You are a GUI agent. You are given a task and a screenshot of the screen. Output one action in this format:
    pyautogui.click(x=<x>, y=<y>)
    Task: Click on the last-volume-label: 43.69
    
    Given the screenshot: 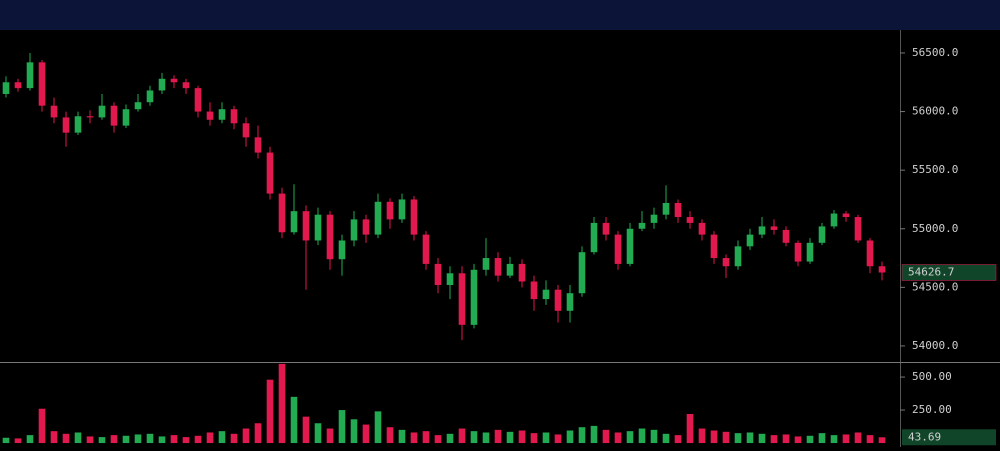 What is the action you would take?
    pyautogui.click(x=924, y=436)
    